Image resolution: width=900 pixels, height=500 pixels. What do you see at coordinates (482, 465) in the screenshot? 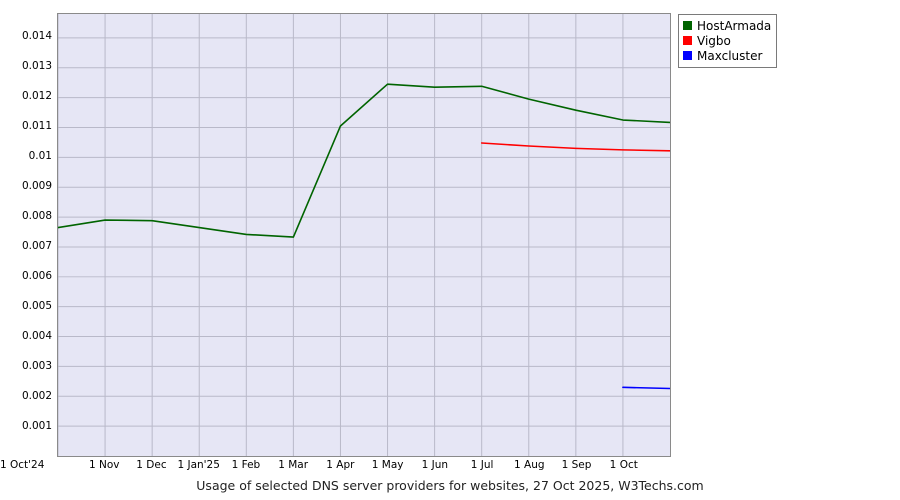
I see `x-tick-label: 1 Jul` at bounding box center [482, 465].